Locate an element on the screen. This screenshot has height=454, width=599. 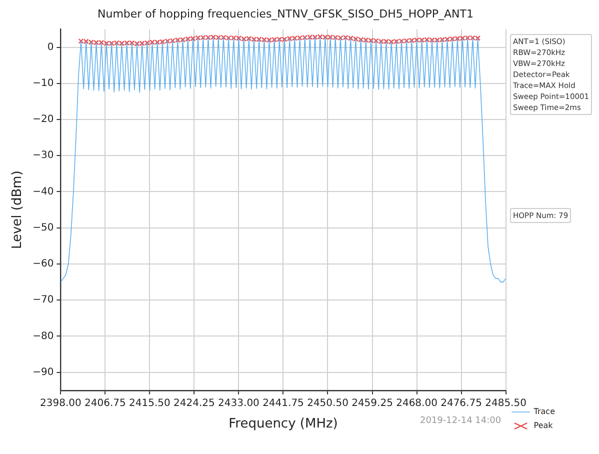
y-tick-label: −70 is located at coordinates (43, 300).